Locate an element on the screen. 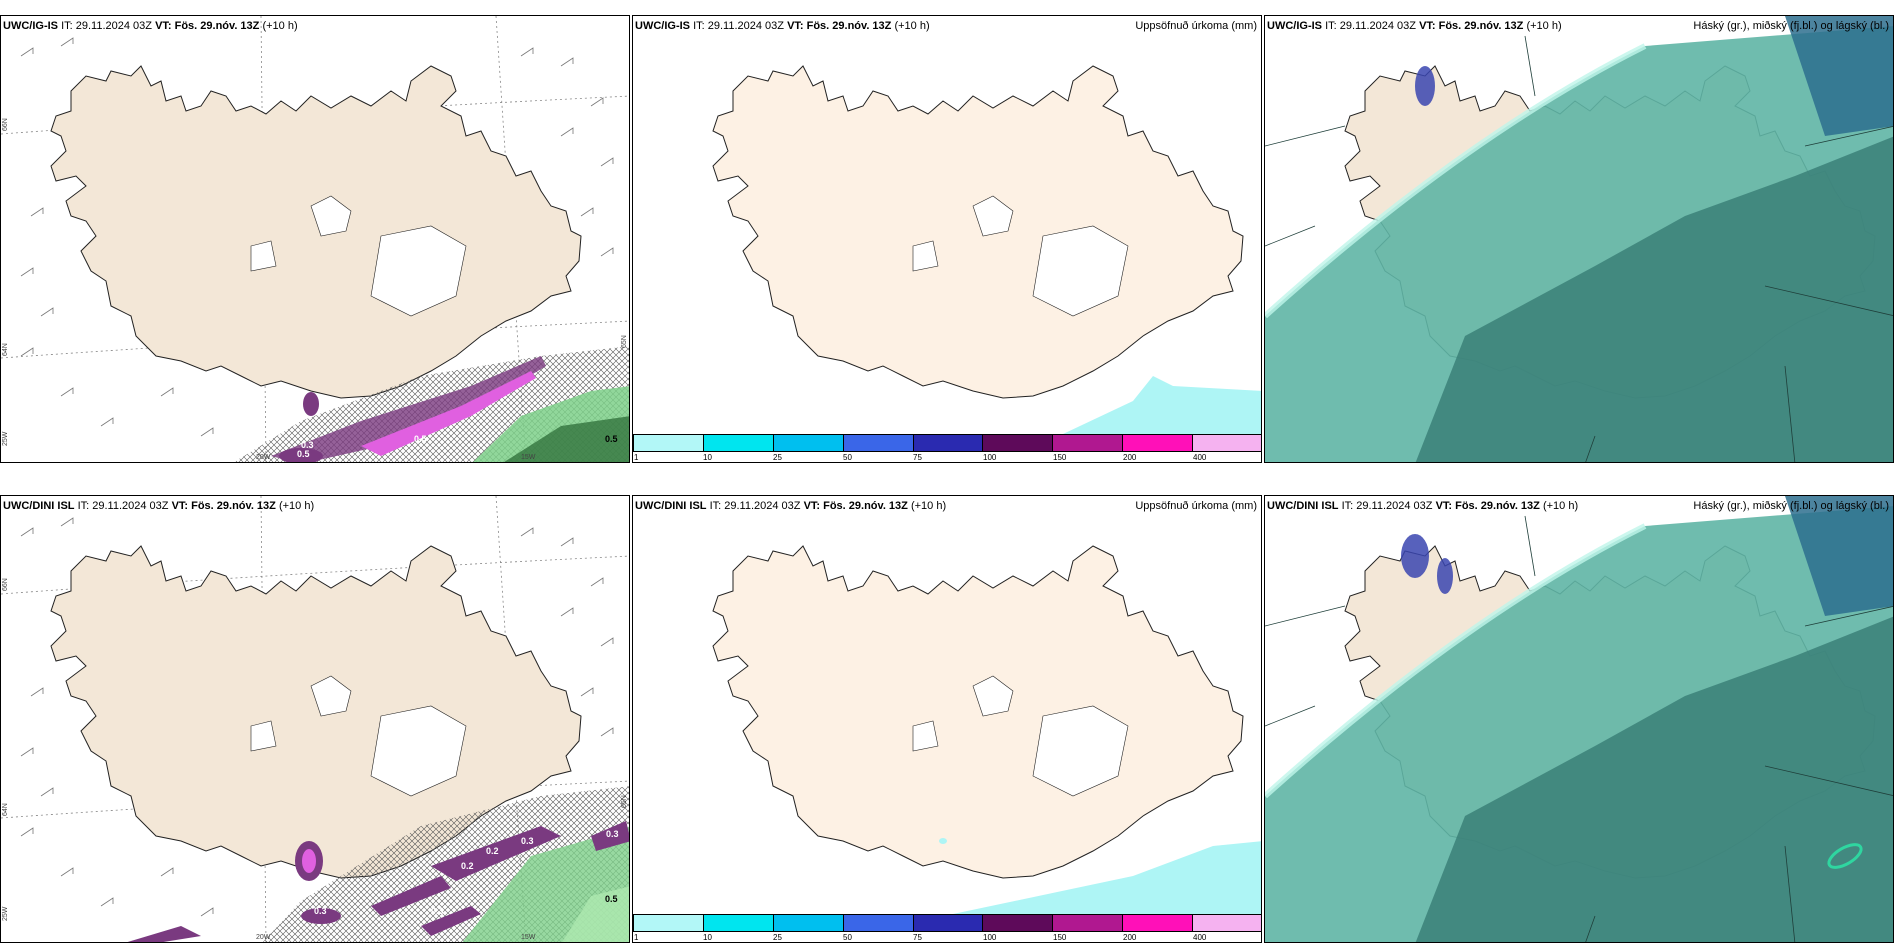 Image resolution: width=1900 pixels, height=950 pixels. lon-label-25: 25W is located at coordinates (5, 438).